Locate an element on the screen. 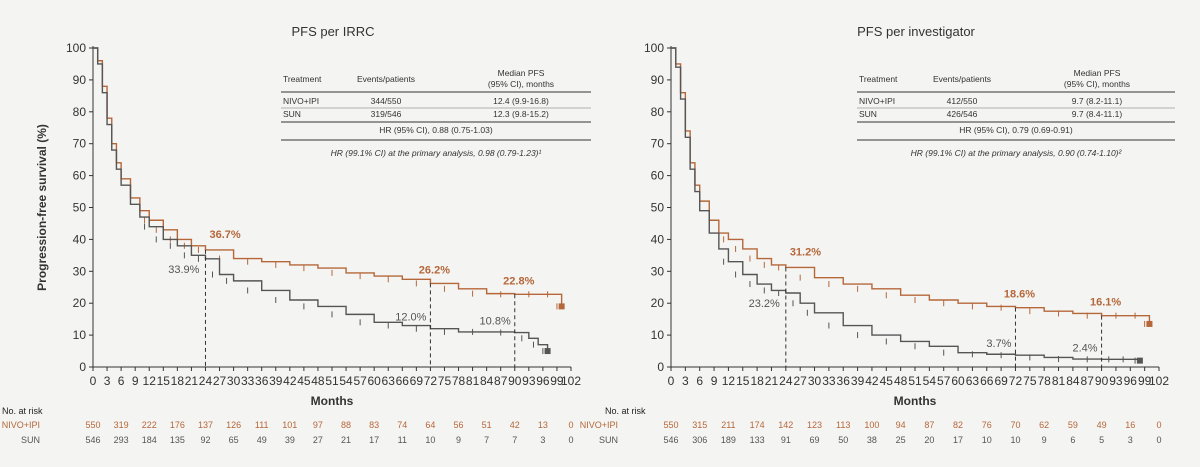 The image size is (1200, 467). annotation-nivo-ipi: 22.8% is located at coordinates (518, 281).